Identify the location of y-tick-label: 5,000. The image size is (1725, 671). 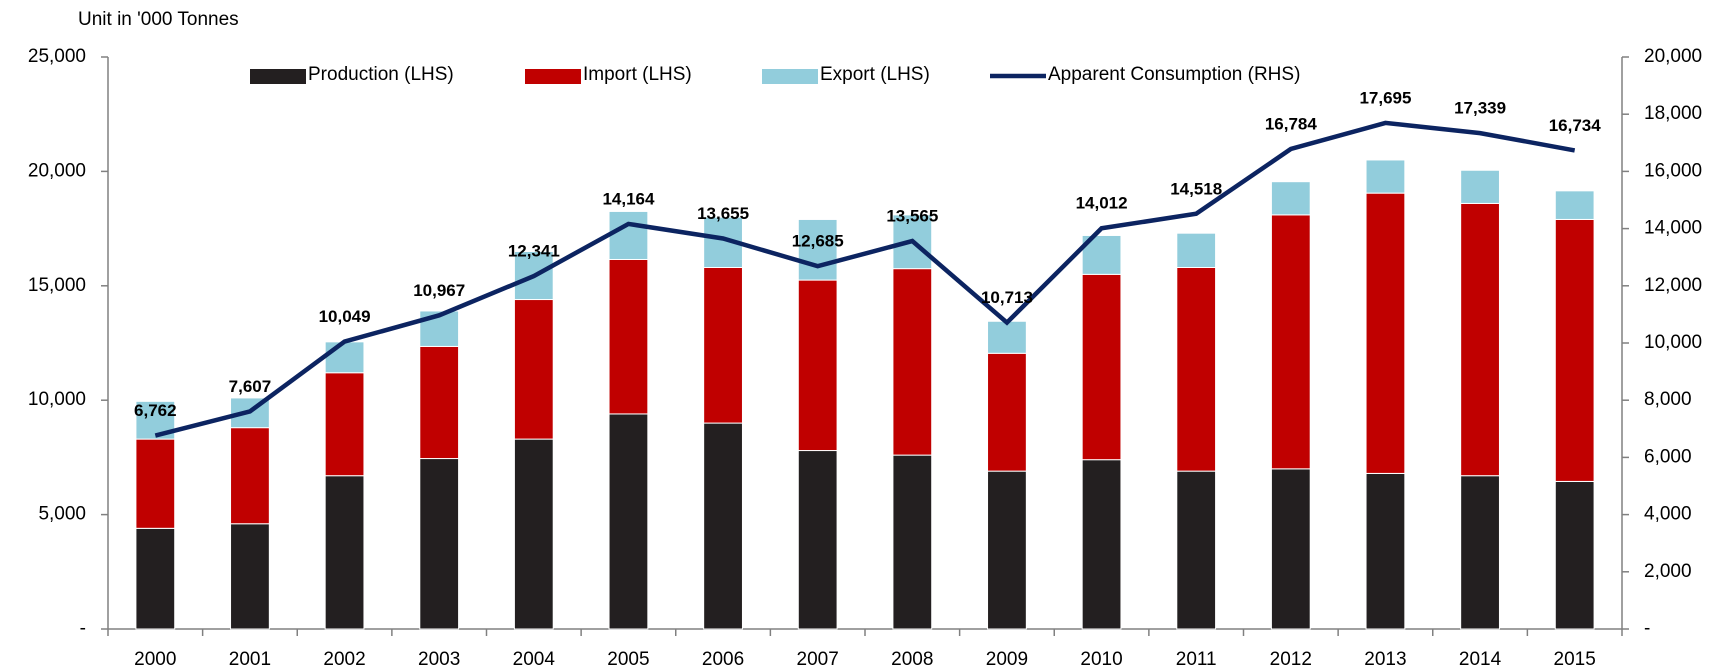
(62, 514).